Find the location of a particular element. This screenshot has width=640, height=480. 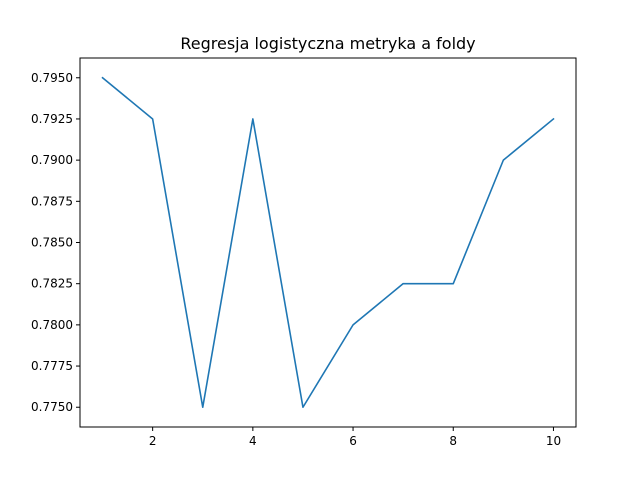

x-tick-label: 6 is located at coordinates (353, 441).